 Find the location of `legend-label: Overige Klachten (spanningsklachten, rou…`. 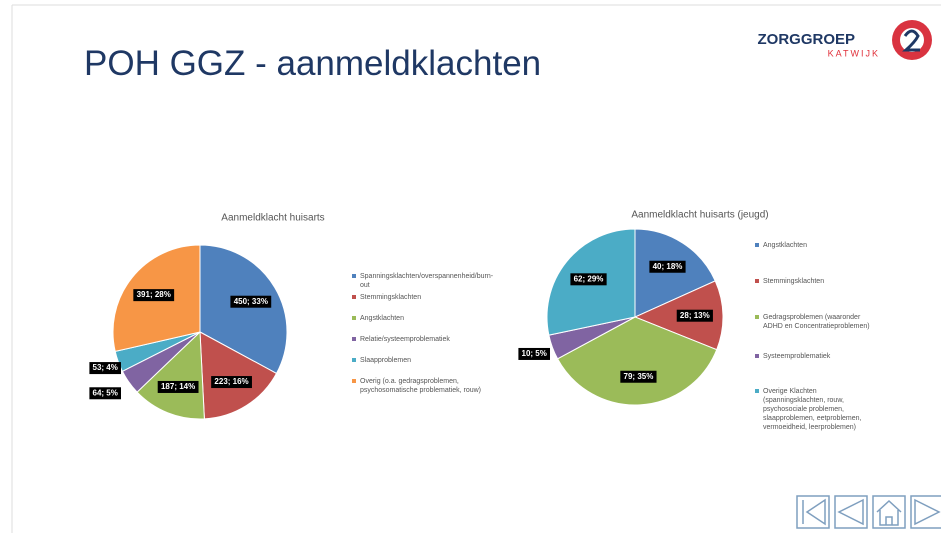

legend-label: Overige Klachten (spanningsklachten, rou… is located at coordinates (812, 409).